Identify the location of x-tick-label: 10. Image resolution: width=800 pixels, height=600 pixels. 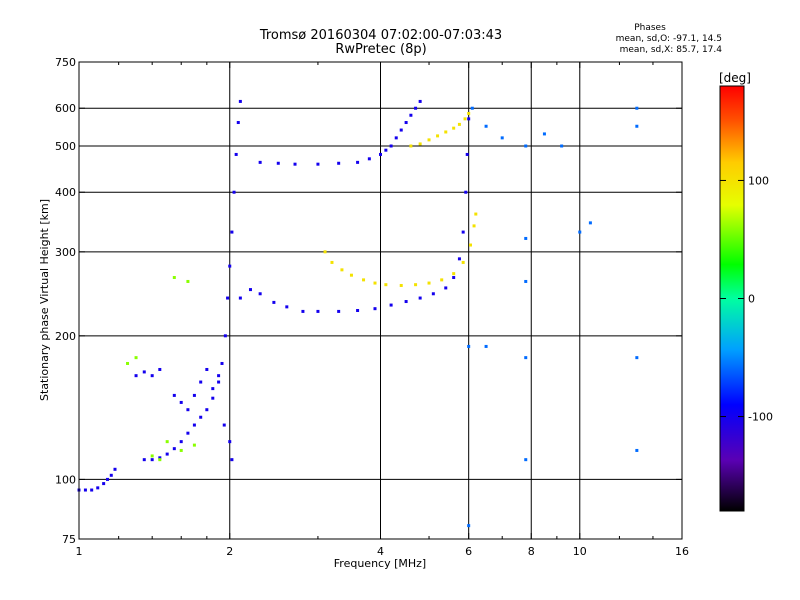
(580, 551).